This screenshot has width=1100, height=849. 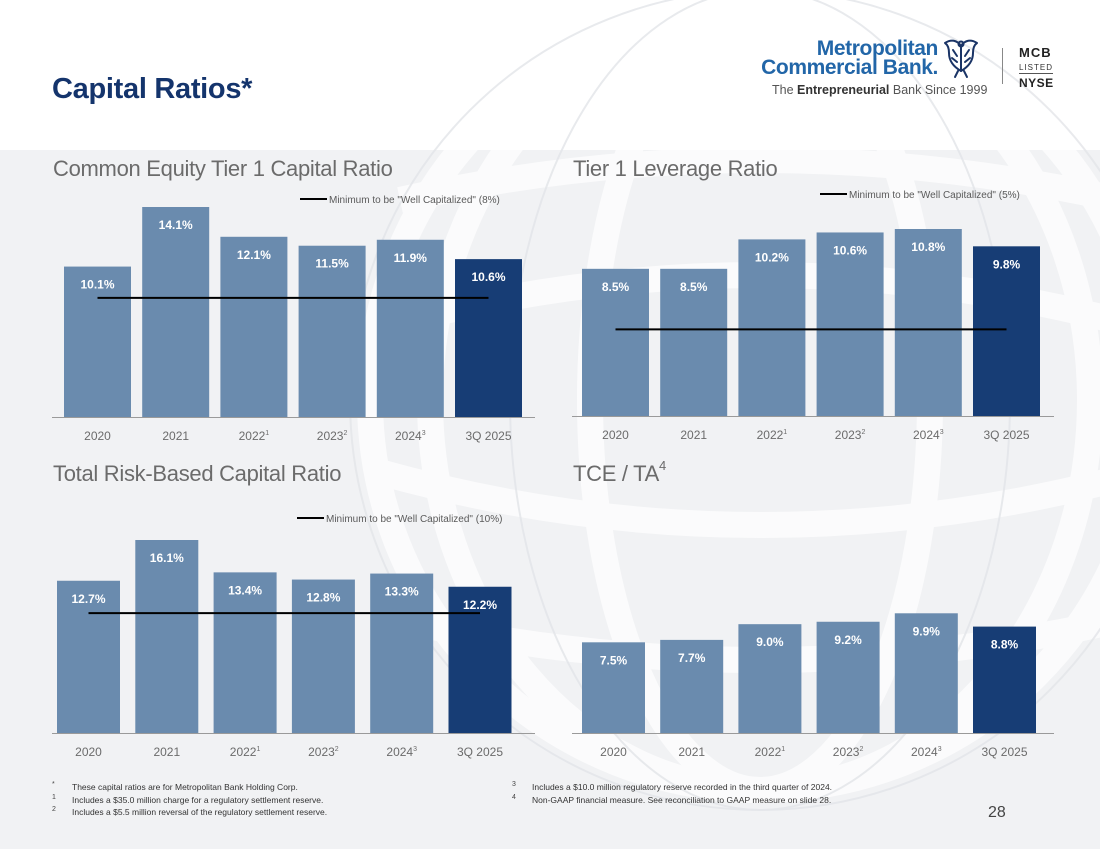 What do you see at coordinates (414, 519) in the screenshot?
I see `legend-label: Minimum to be "Well Capitalized" (10%)` at bounding box center [414, 519].